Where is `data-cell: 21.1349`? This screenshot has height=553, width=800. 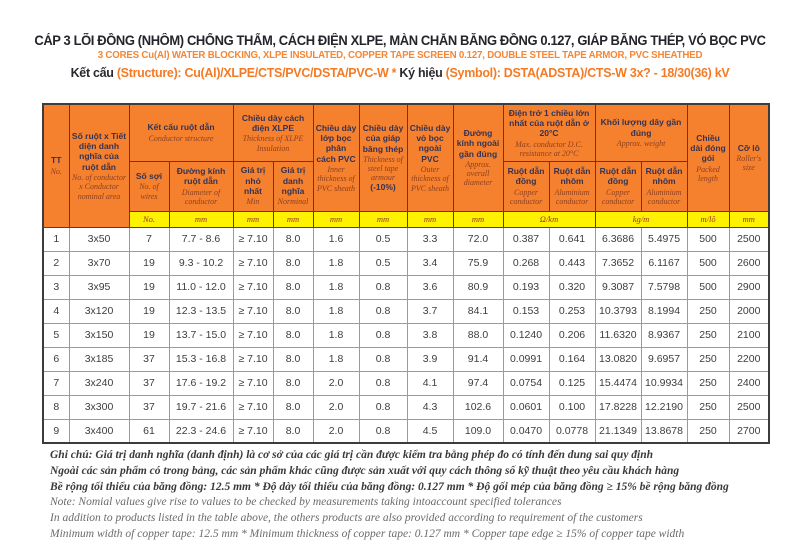 data-cell: 21.1349 is located at coordinates (618, 431).